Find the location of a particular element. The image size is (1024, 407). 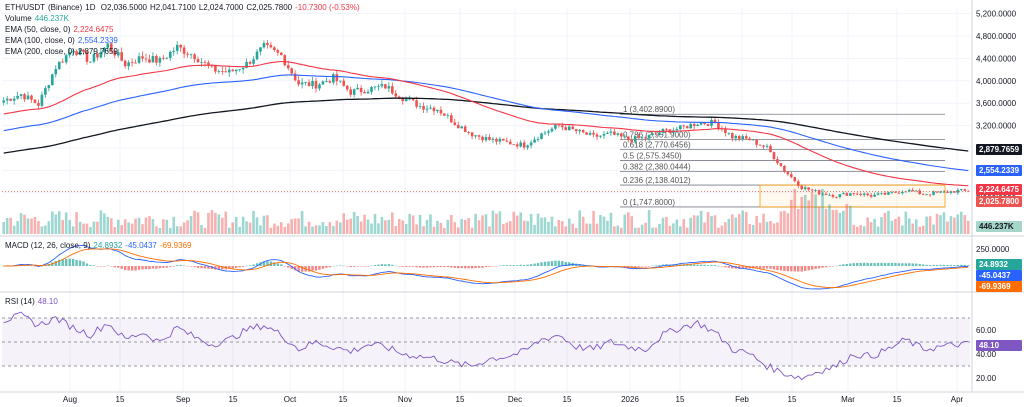

time-tick-label: Mar is located at coordinates (848, 399).